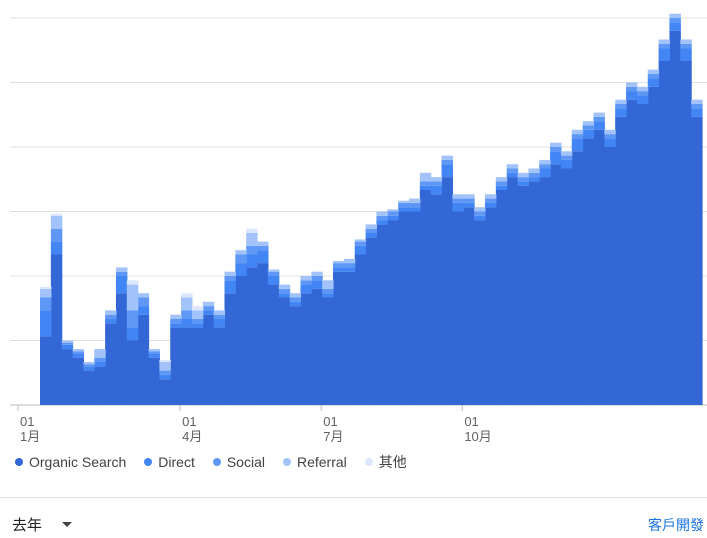 The width and height of the screenshot is (707, 538). I want to click on legend-label: Direct, so click(176, 462).